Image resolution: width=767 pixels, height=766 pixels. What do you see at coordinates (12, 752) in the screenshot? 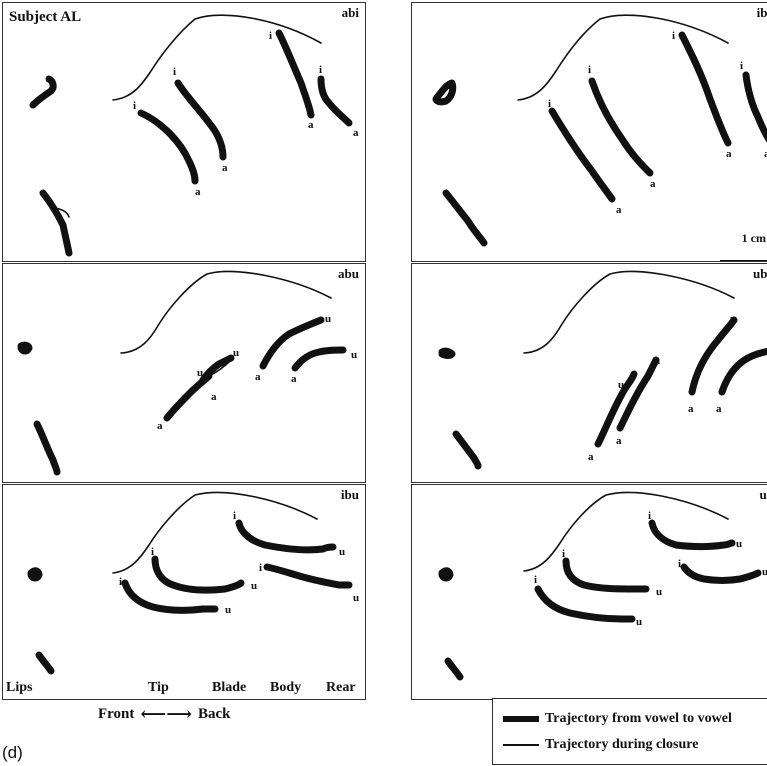
I see `figure-tag: (d)` at bounding box center [12, 752].